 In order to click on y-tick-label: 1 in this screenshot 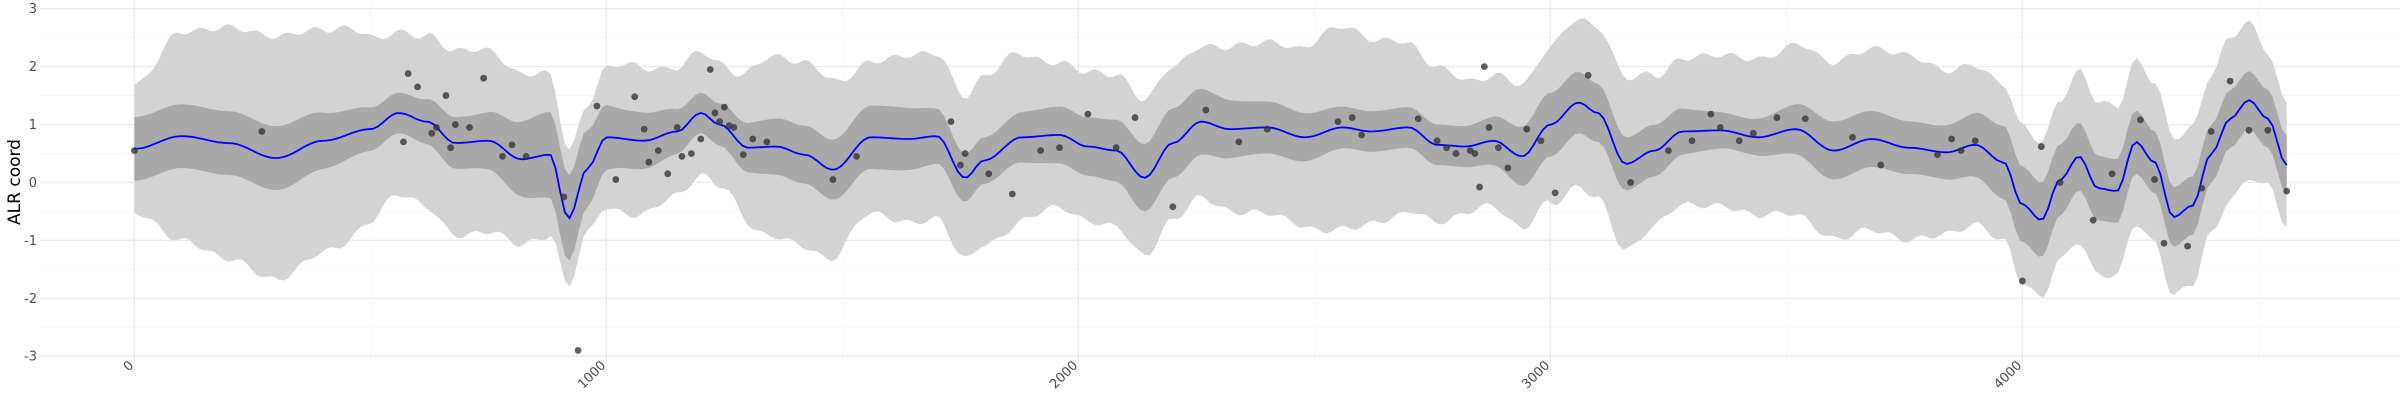, I will do `click(33, 125)`.